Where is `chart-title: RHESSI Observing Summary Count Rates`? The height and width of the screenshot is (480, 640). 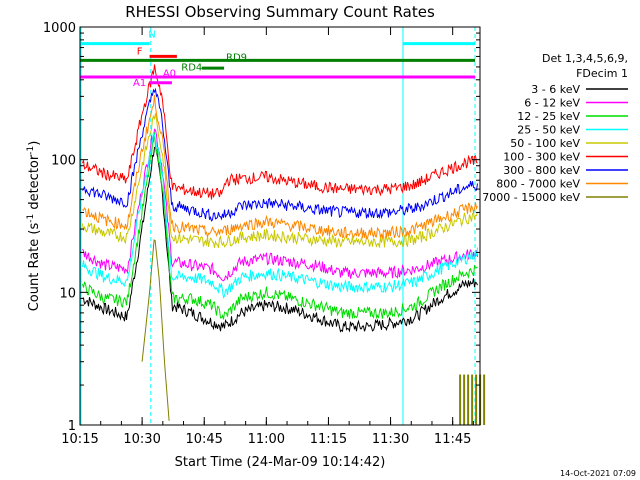
chart-title: RHESSI Observing Summary Count Rates is located at coordinates (280, 12).